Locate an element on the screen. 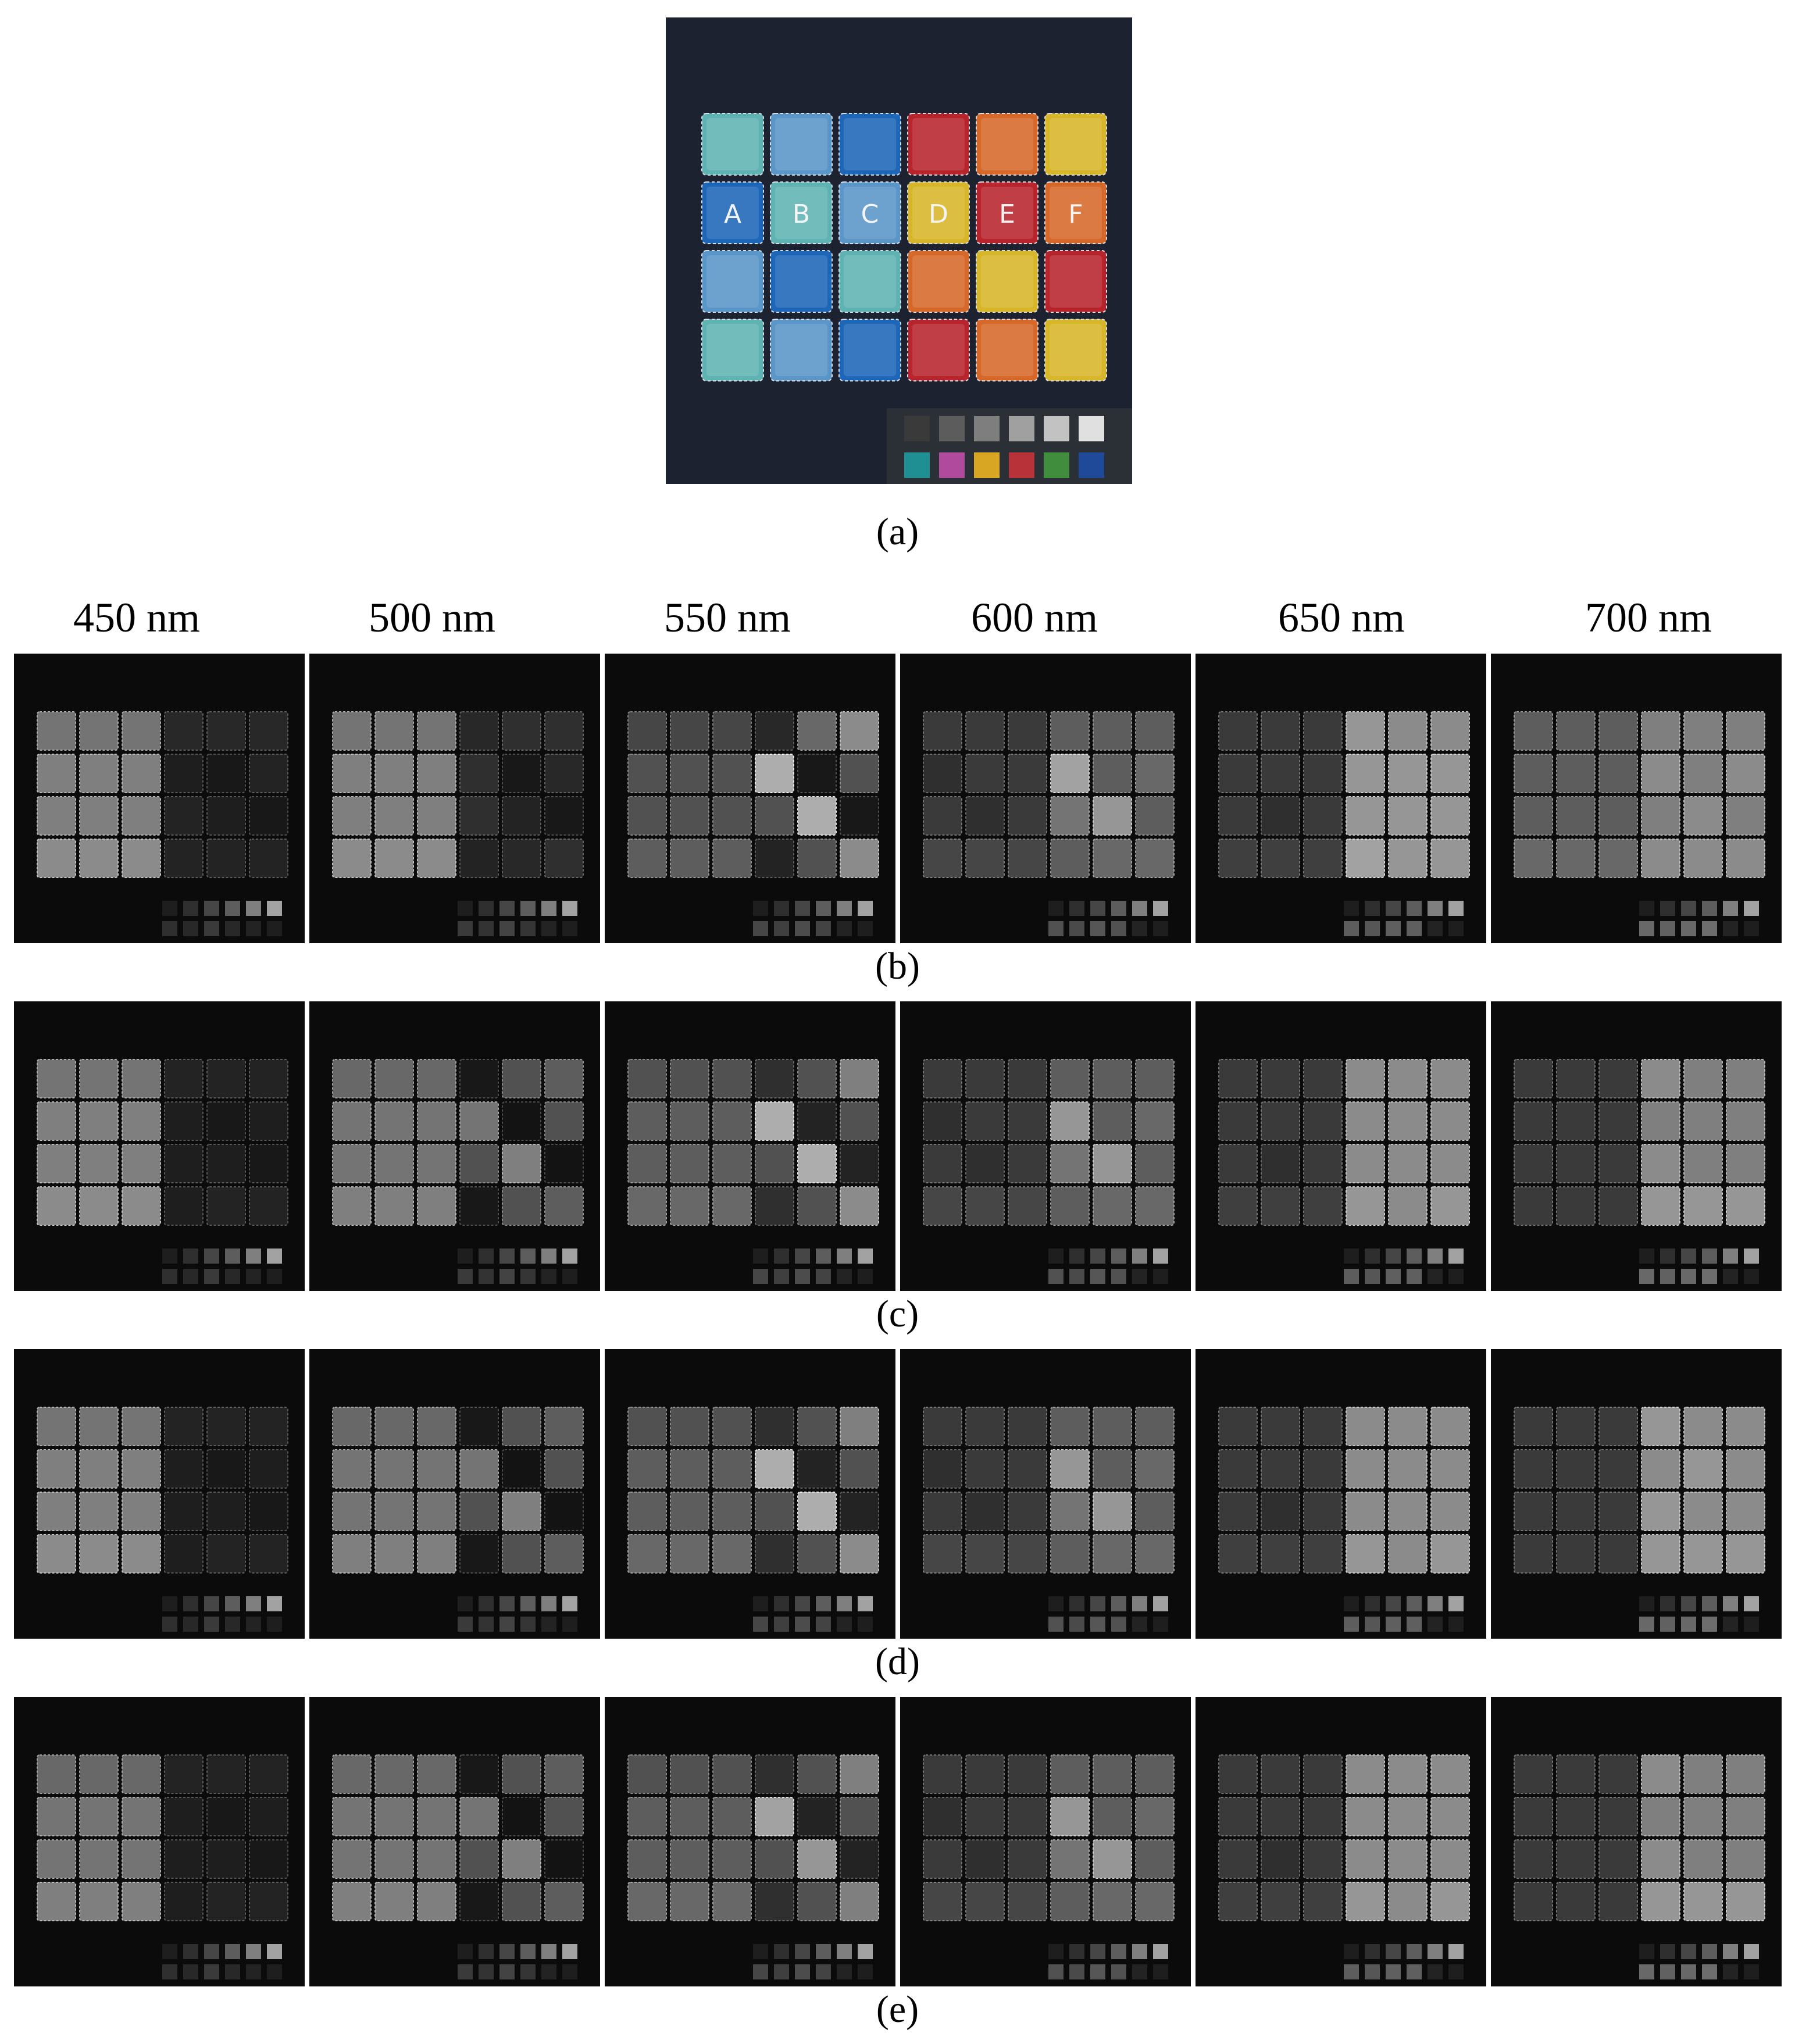 The image size is (1795, 2044). band-image-panel is located at coordinates (455, 1841).